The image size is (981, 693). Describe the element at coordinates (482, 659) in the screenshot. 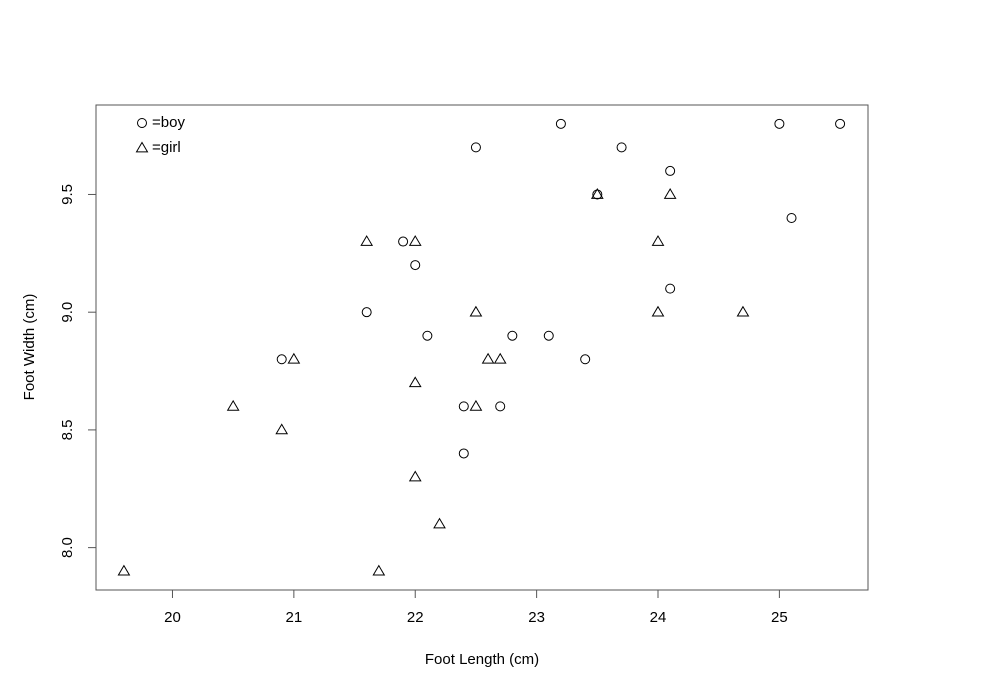

I see `x-axis-label: Foot Length (cm)` at that location.